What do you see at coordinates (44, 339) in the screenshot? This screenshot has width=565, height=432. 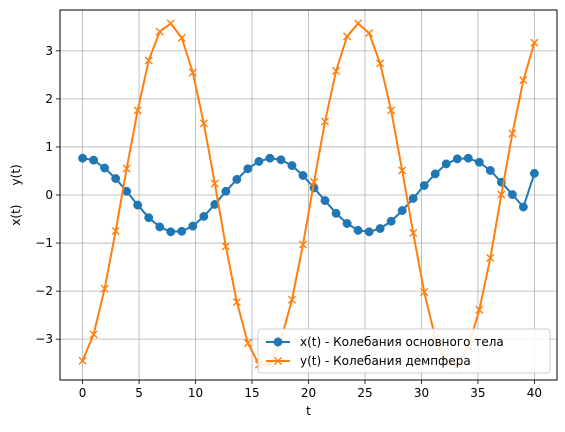 I see `y-tick-label: −3` at bounding box center [44, 339].